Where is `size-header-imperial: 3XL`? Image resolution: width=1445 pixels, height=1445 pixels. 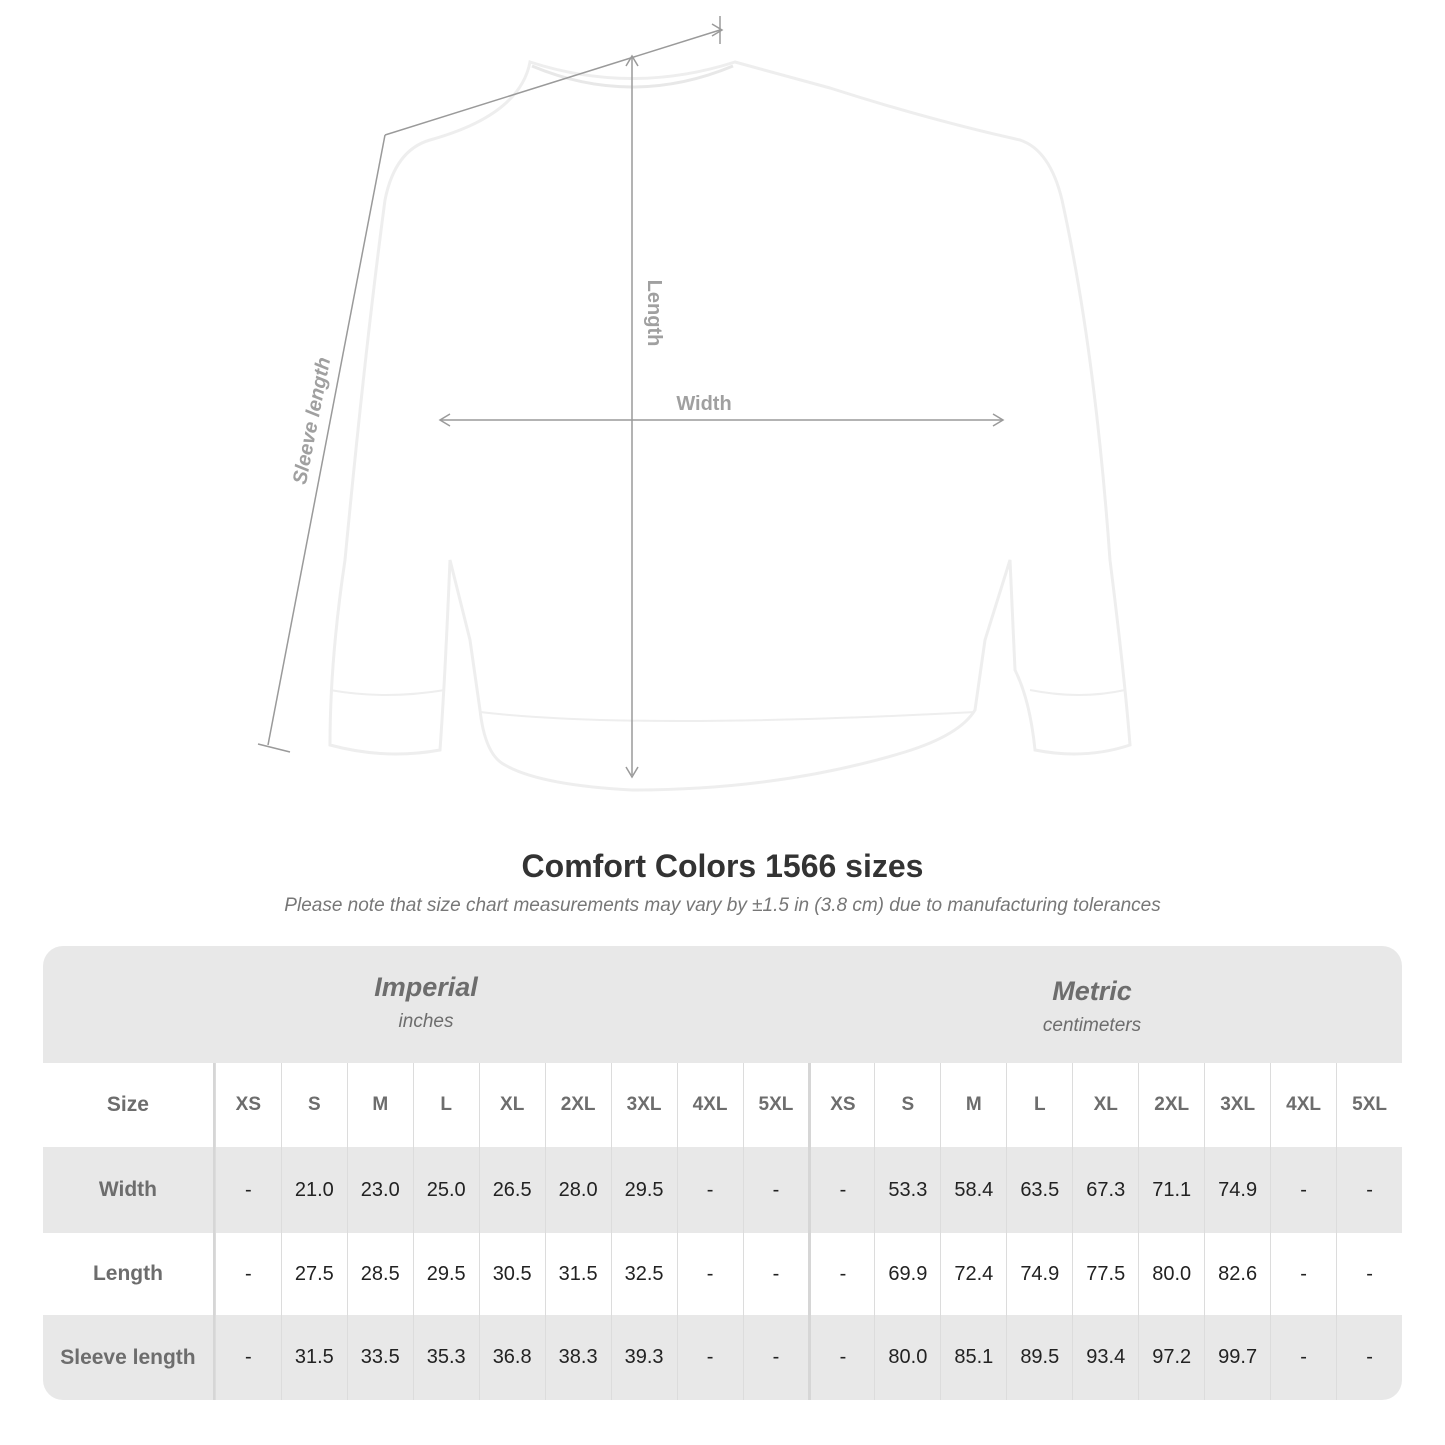 size-header-imperial: 3XL is located at coordinates (643, 1105).